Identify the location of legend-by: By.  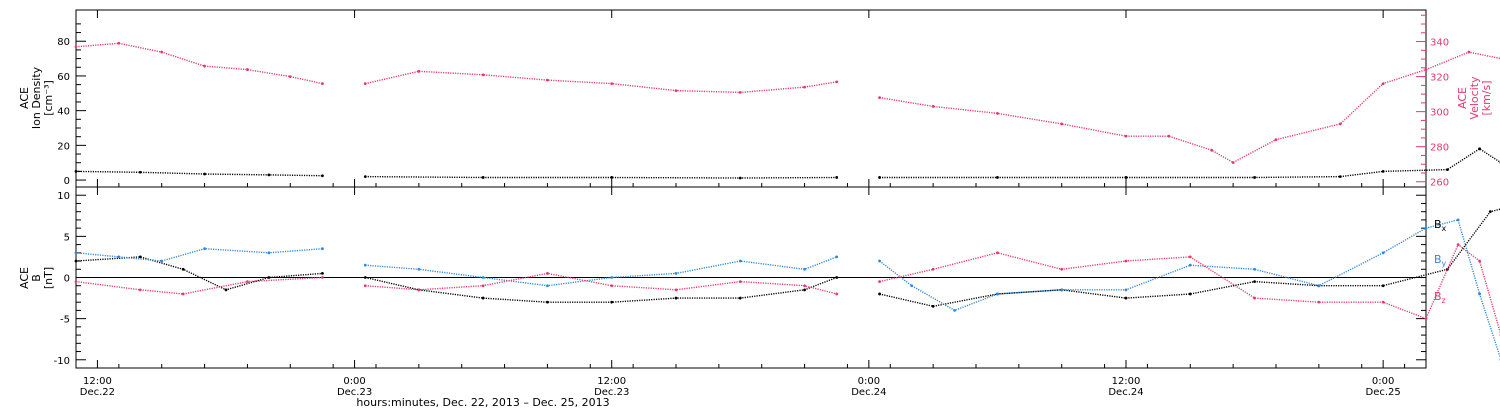
(1440, 260).